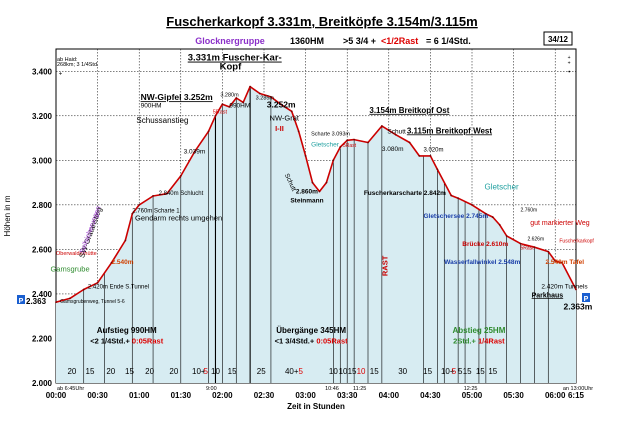 The height and width of the screenshot is (440, 625). What do you see at coordinates (513, 395) in the screenshot?
I see `x-tick-label: 05:30` at bounding box center [513, 395].